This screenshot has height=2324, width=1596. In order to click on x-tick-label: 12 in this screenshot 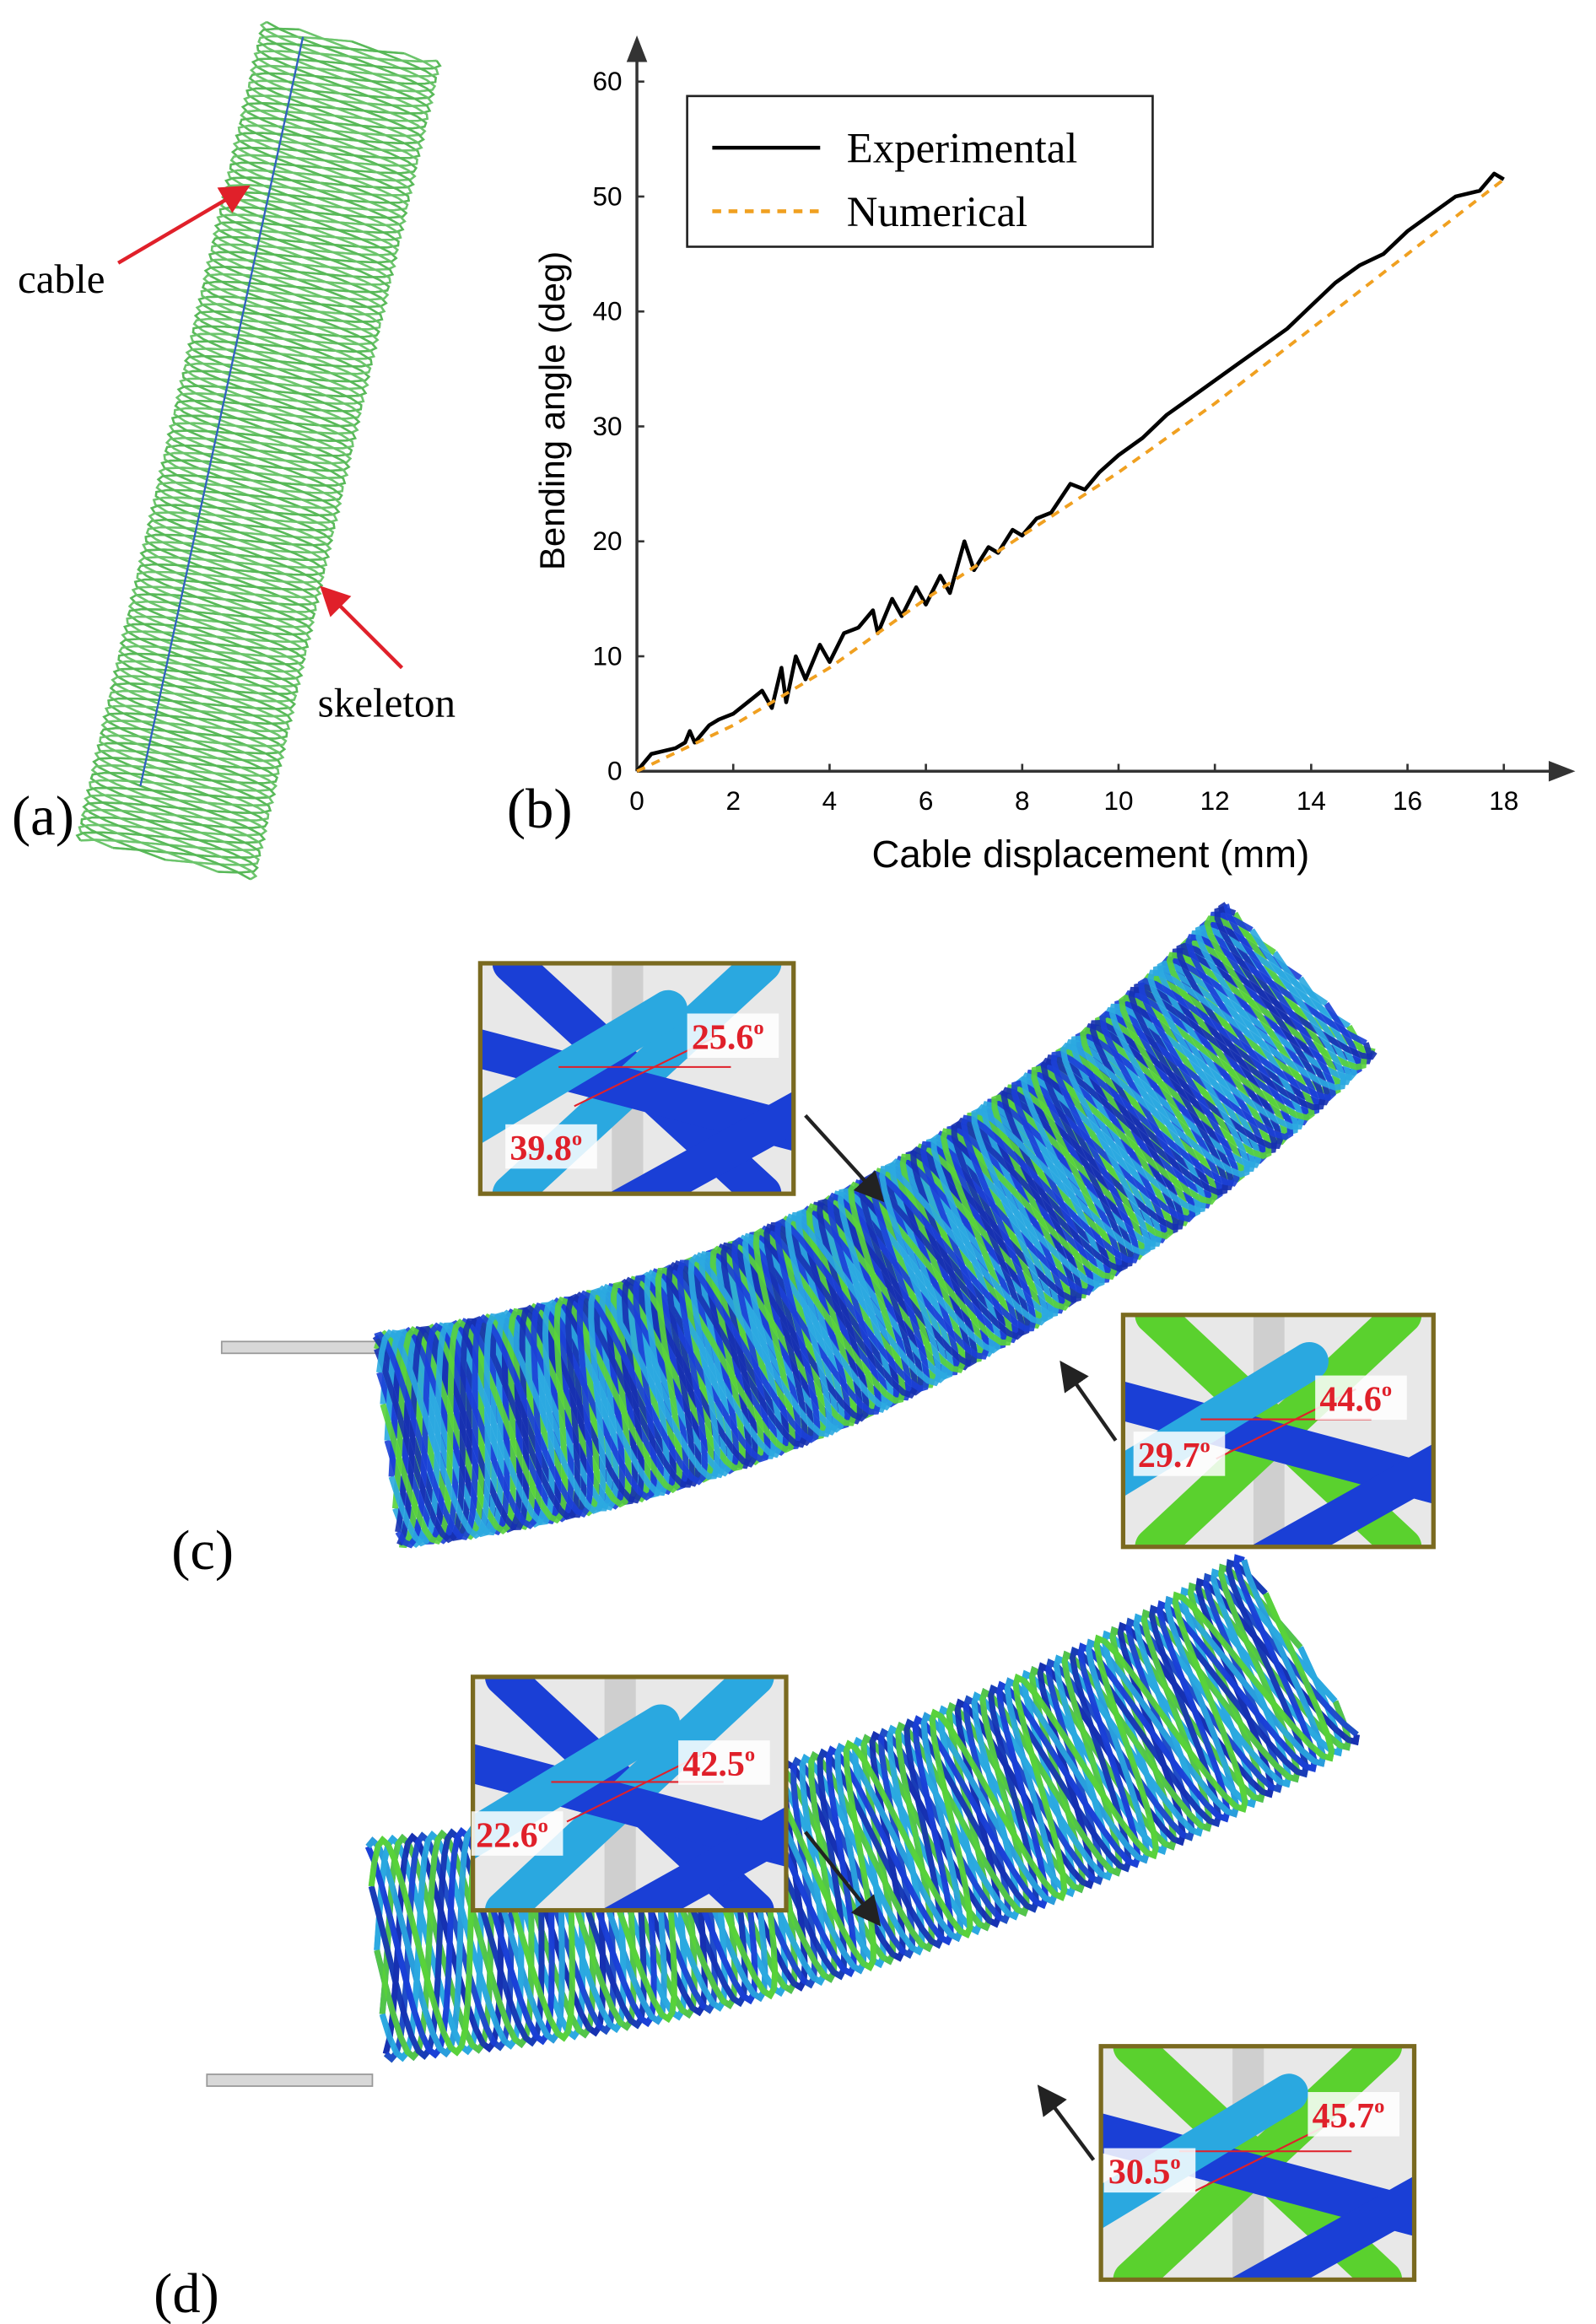, I will do `click(1215, 800)`.